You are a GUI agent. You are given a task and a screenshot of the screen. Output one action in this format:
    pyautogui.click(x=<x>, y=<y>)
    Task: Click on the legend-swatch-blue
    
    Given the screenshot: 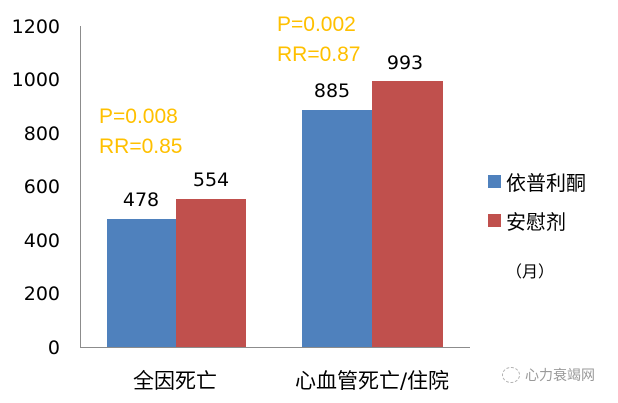 What is the action you would take?
    pyautogui.click(x=494, y=181)
    